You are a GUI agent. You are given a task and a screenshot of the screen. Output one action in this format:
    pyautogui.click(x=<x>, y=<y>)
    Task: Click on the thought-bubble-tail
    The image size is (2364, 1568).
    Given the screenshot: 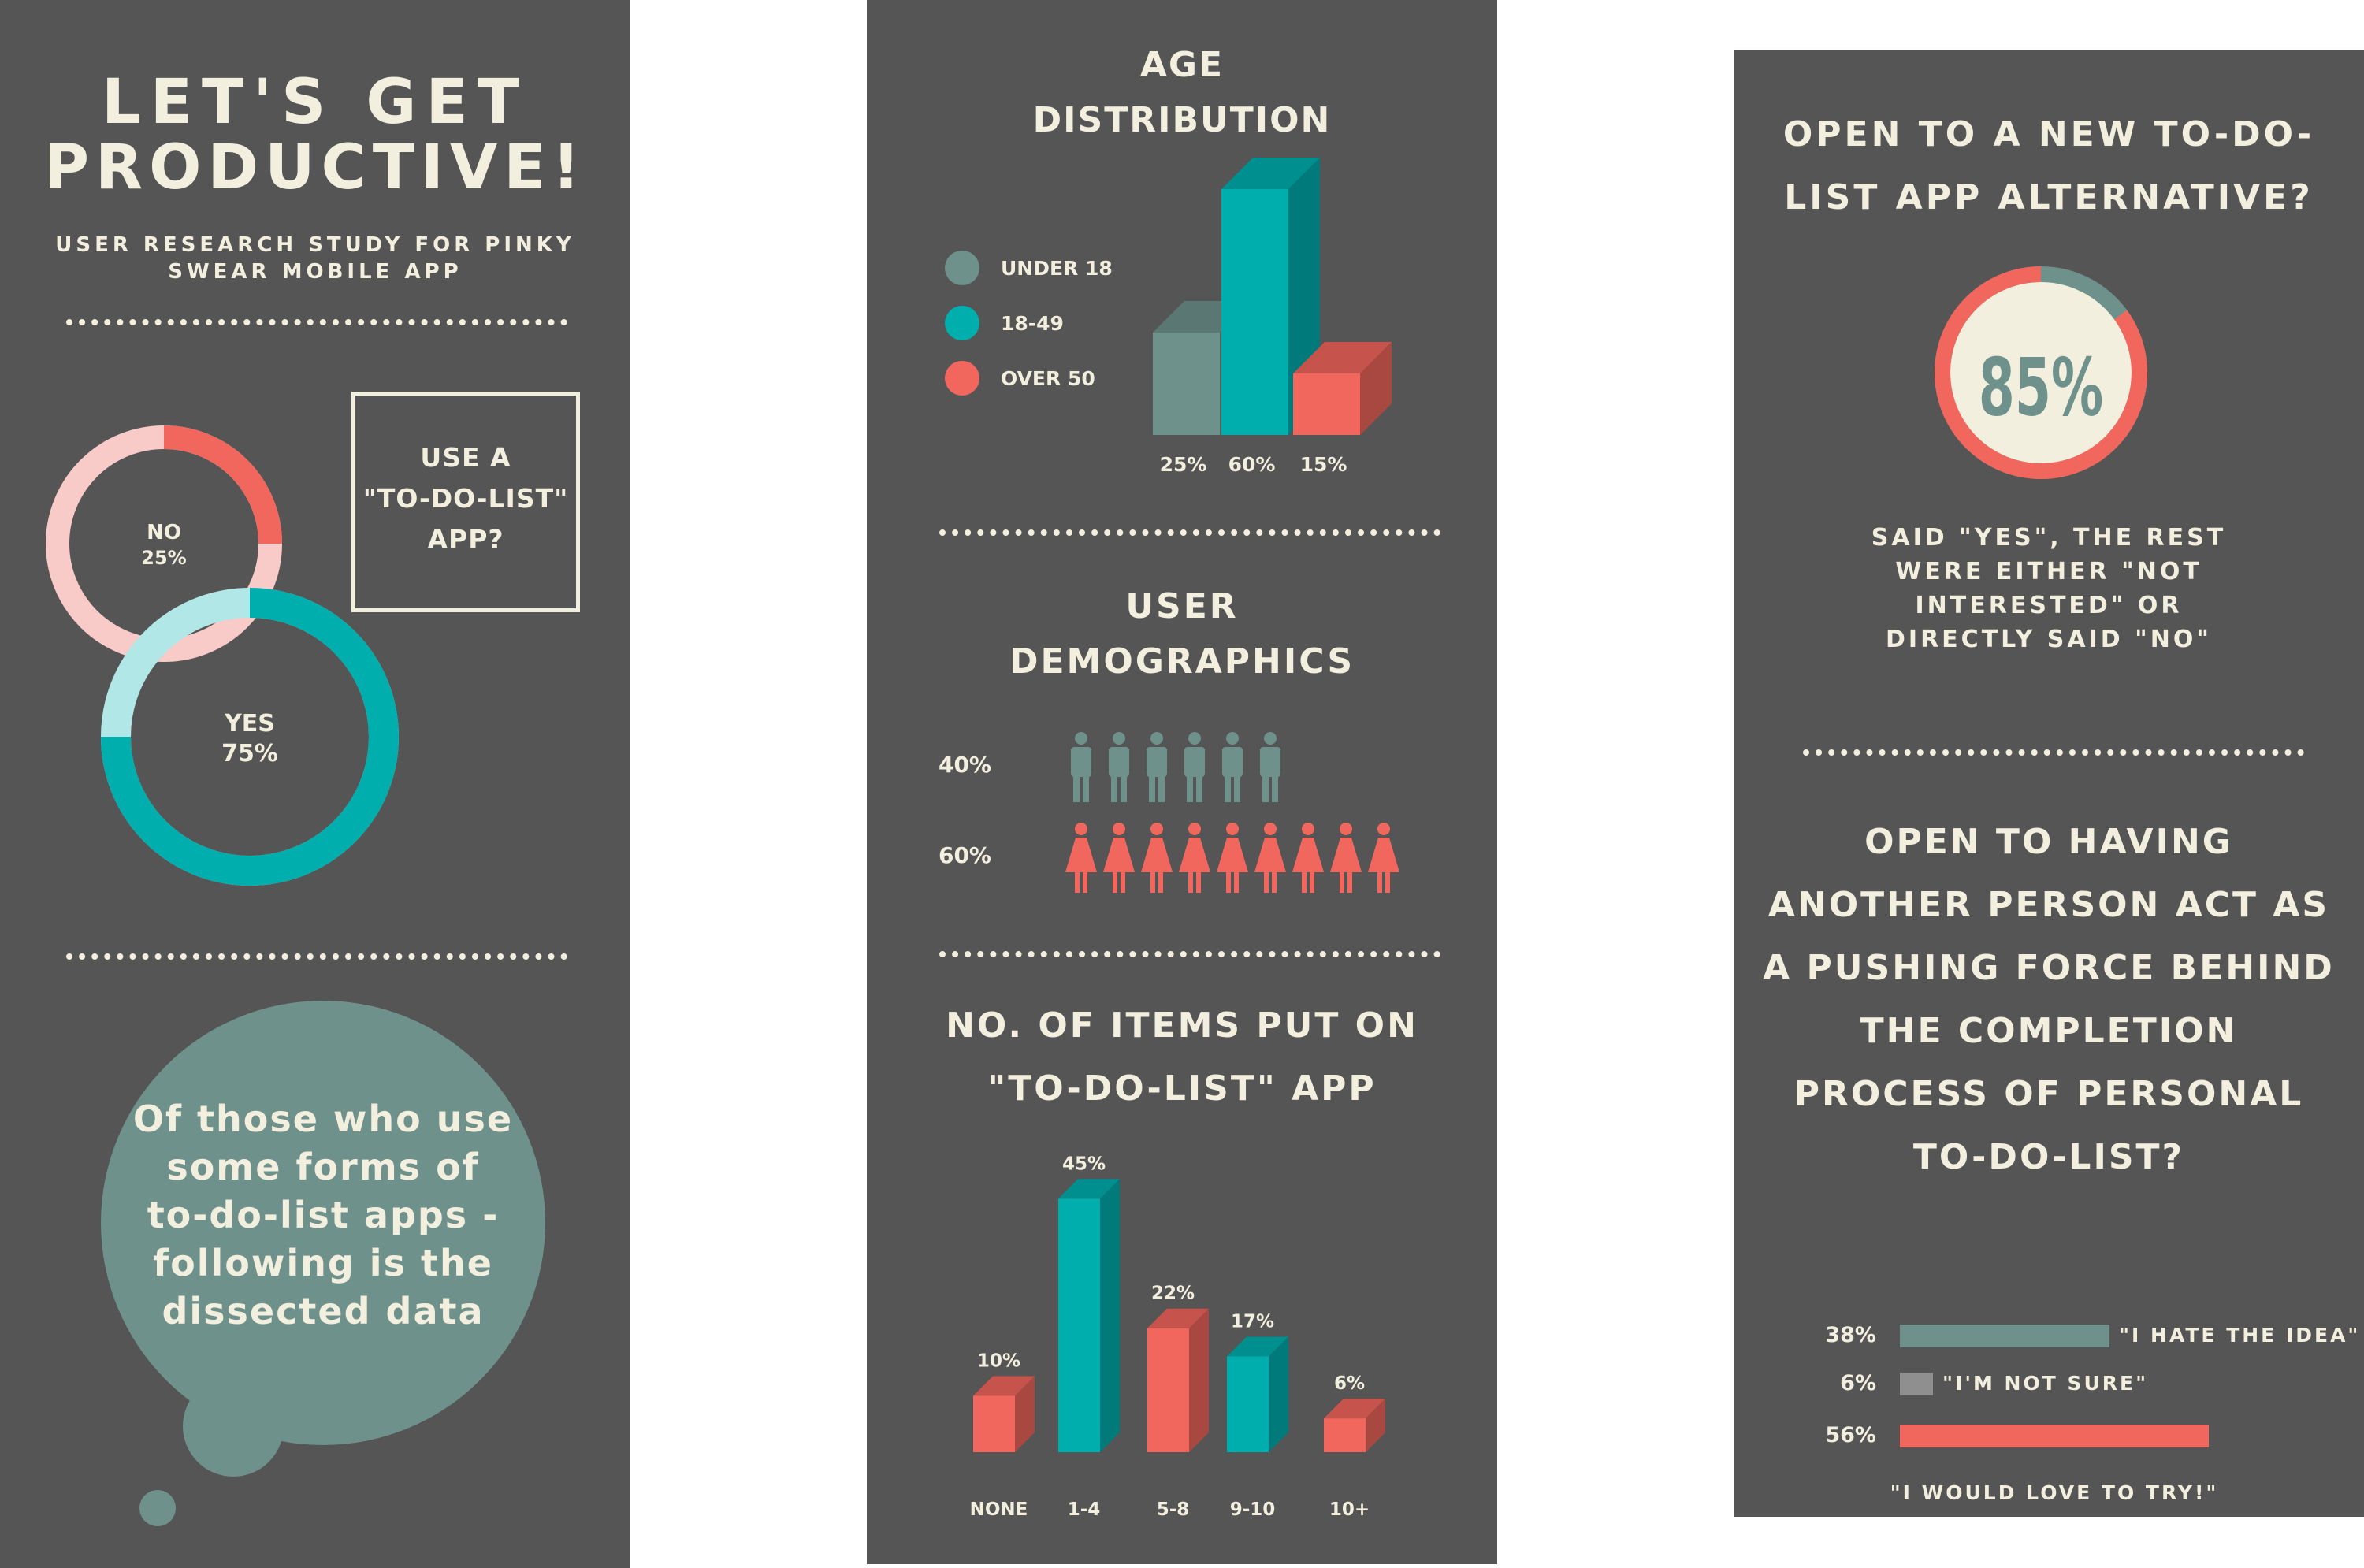 What is the action you would take?
    pyautogui.click(x=233, y=1426)
    